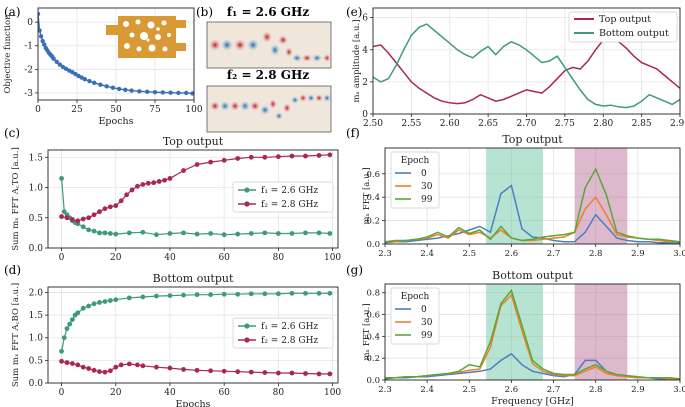  I want to click on field-map-title-f2: f₂ = 2.8 GHz, so click(268, 75).